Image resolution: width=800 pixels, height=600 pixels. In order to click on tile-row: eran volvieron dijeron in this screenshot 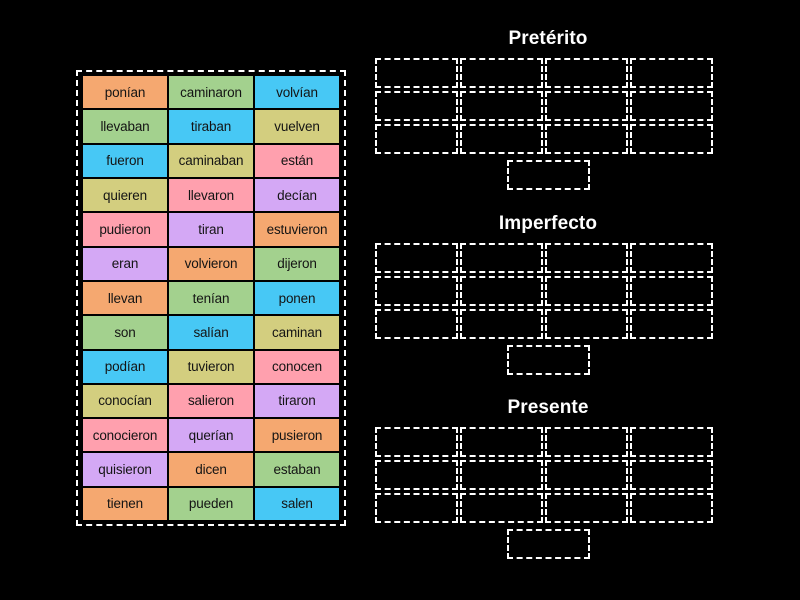, I will do `click(211, 264)`.